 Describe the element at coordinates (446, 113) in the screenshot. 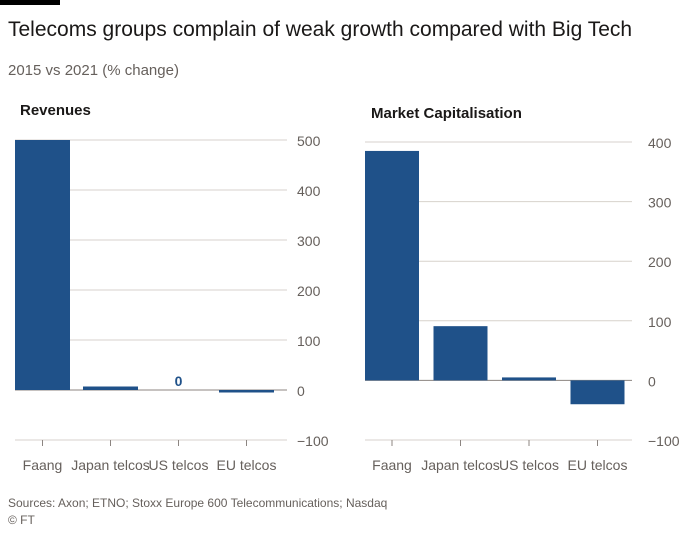

I see `chart-title: Market Capitalisation` at that location.